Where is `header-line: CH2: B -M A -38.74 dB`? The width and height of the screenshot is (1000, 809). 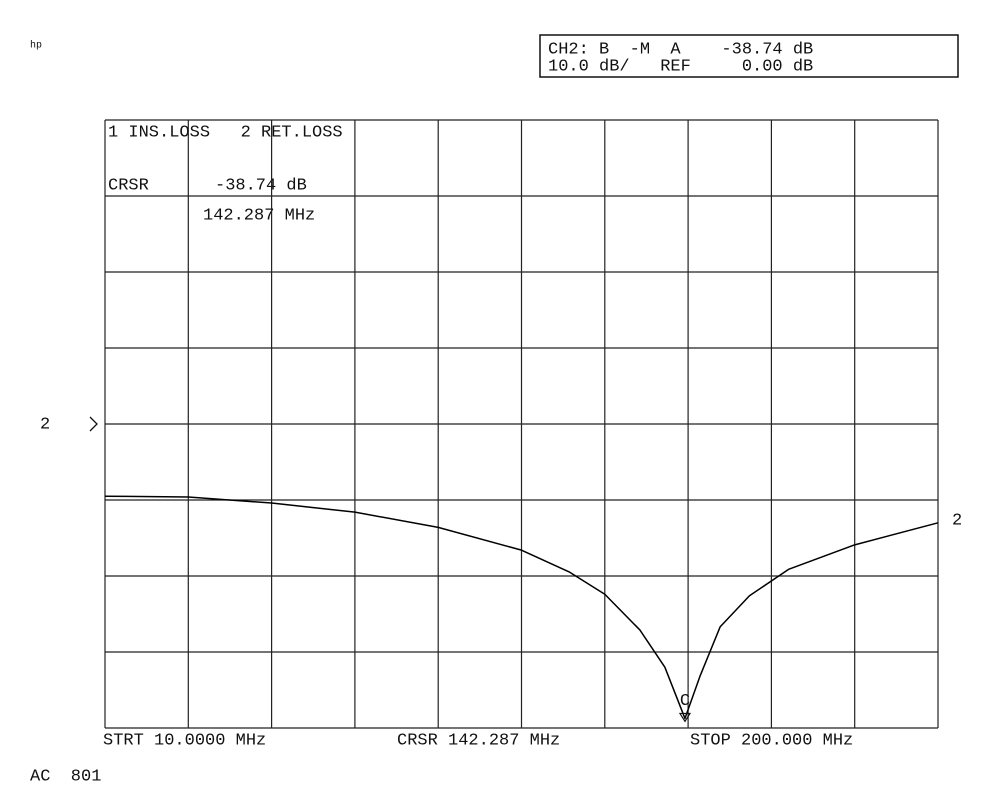
header-line: CH2: B -M A -38.74 dB is located at coordinates (680, 49).